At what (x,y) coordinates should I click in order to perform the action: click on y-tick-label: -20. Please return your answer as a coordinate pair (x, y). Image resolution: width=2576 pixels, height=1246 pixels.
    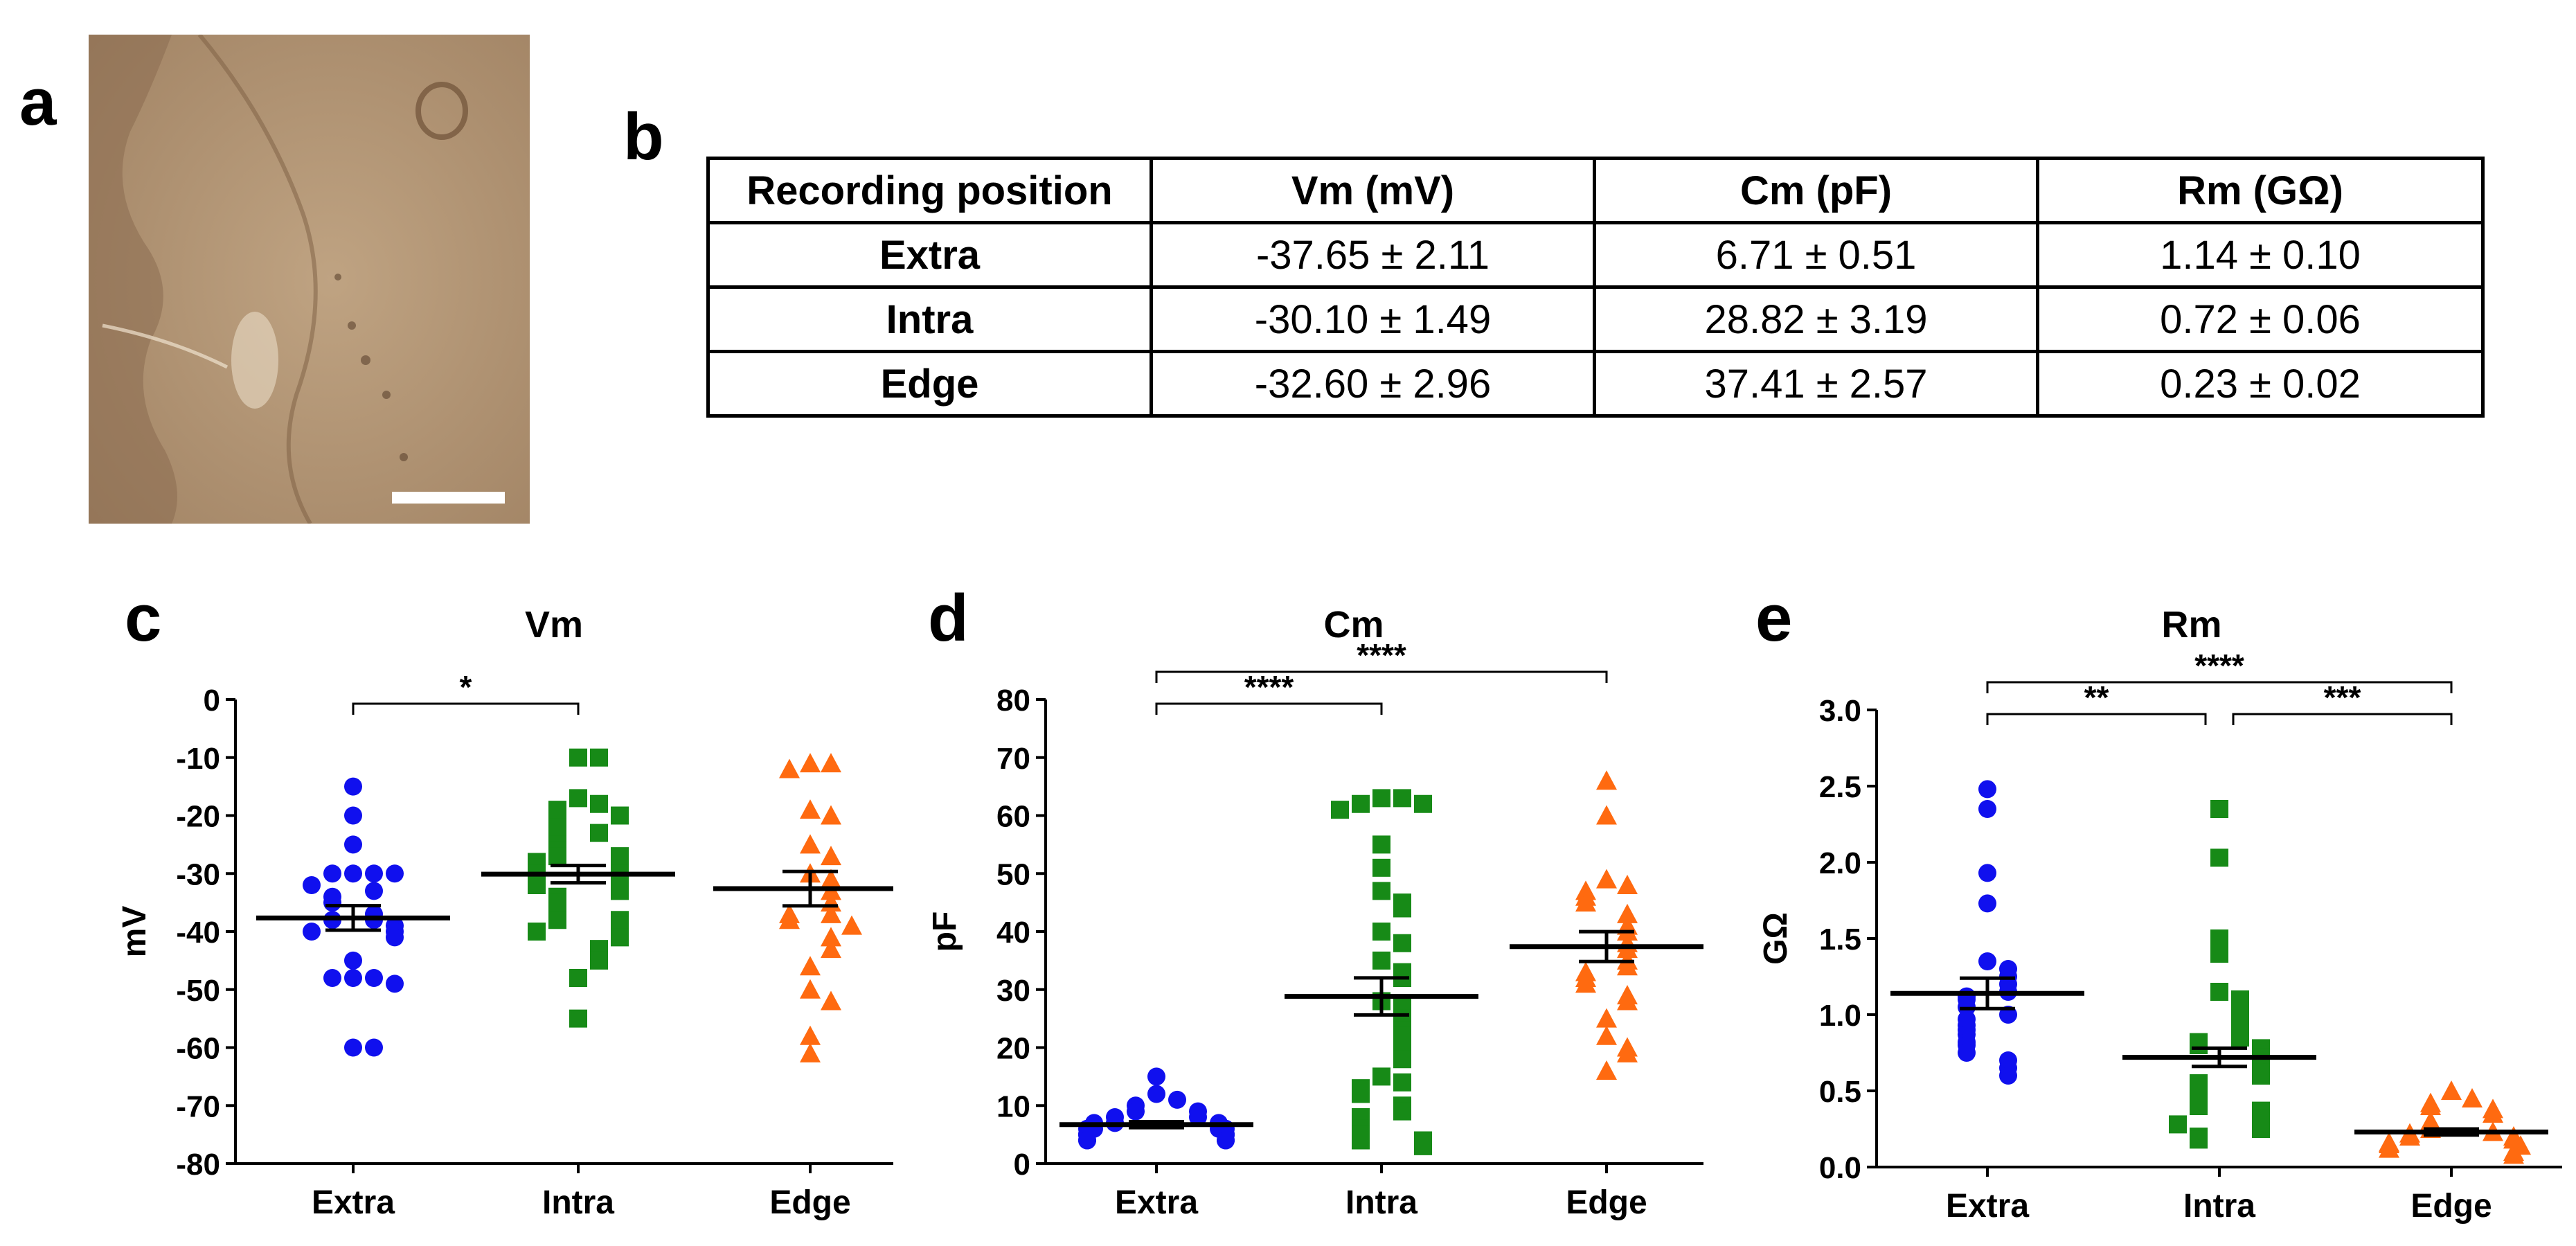
    Looking at the image, I should click on (198, 817).